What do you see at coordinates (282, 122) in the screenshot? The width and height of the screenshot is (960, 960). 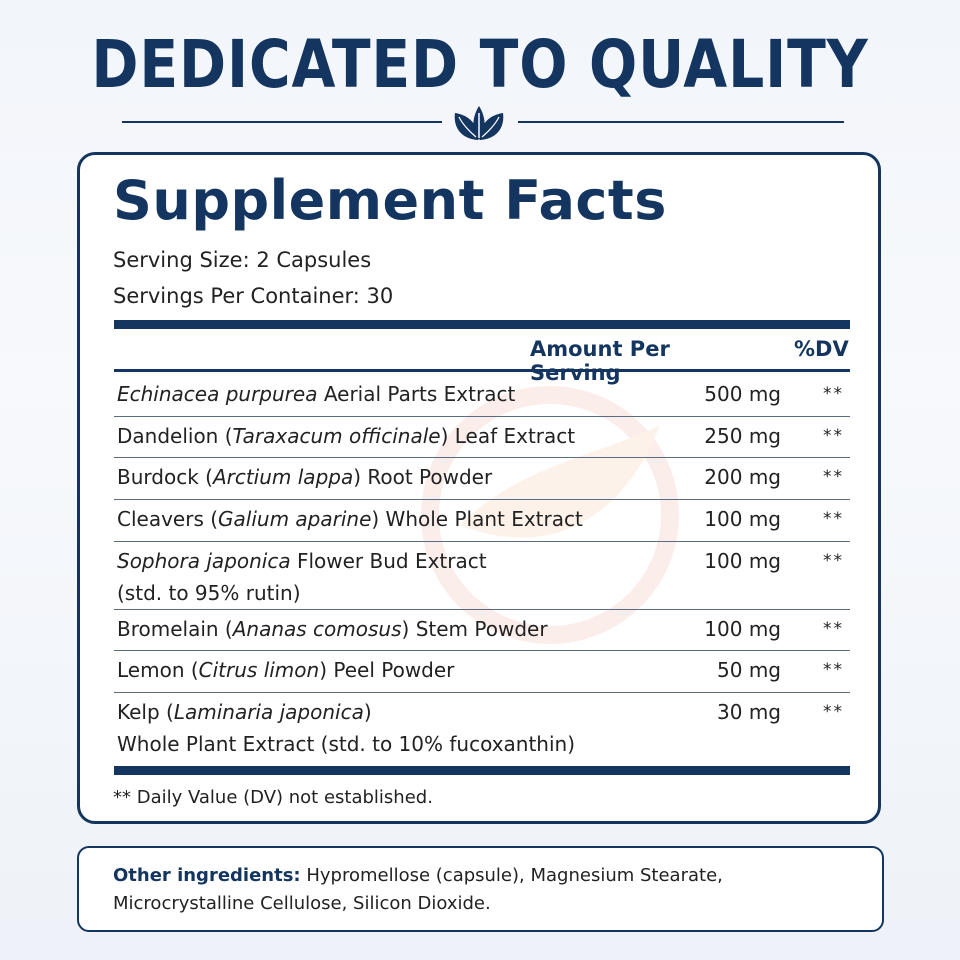 I see `divider-left` at bounding box center [282, 122].